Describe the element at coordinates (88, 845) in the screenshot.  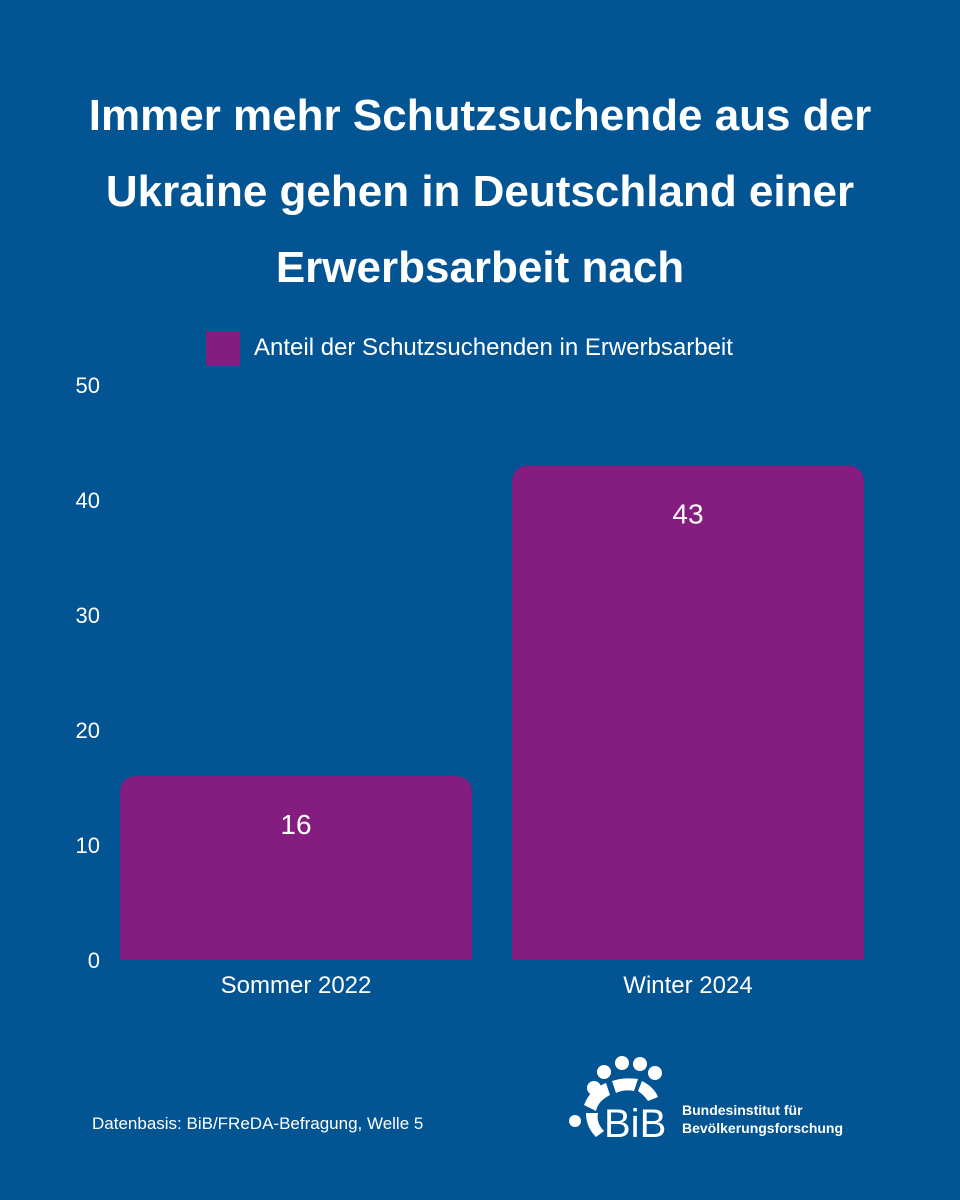
I see `y-tick-label: 10` at that location.